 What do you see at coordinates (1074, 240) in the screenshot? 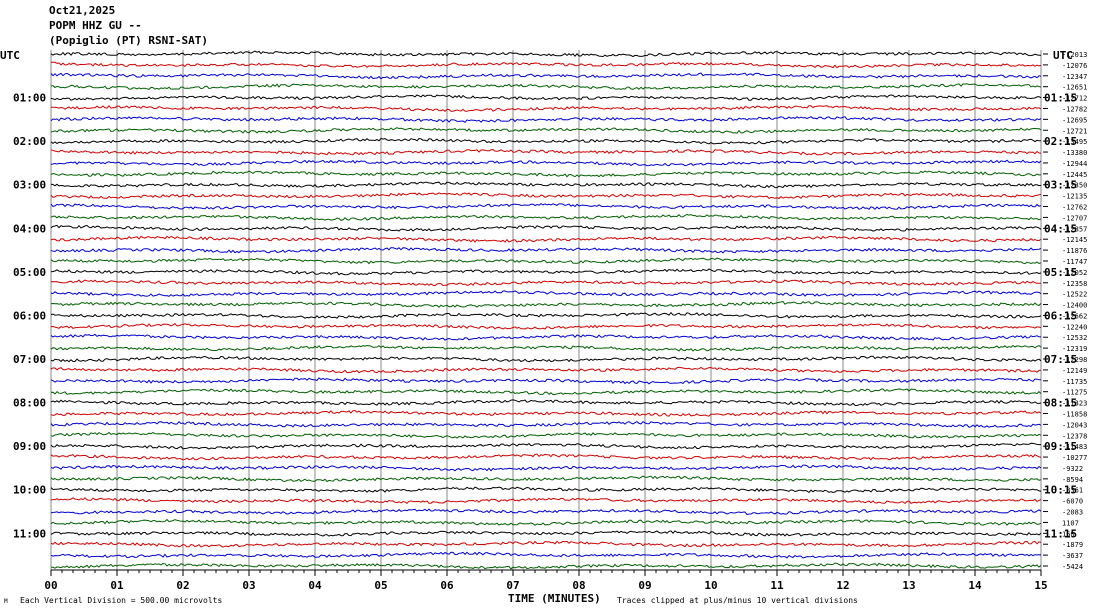
I see `trace-offset-label: -12145` at bounding box center [1074, 240].